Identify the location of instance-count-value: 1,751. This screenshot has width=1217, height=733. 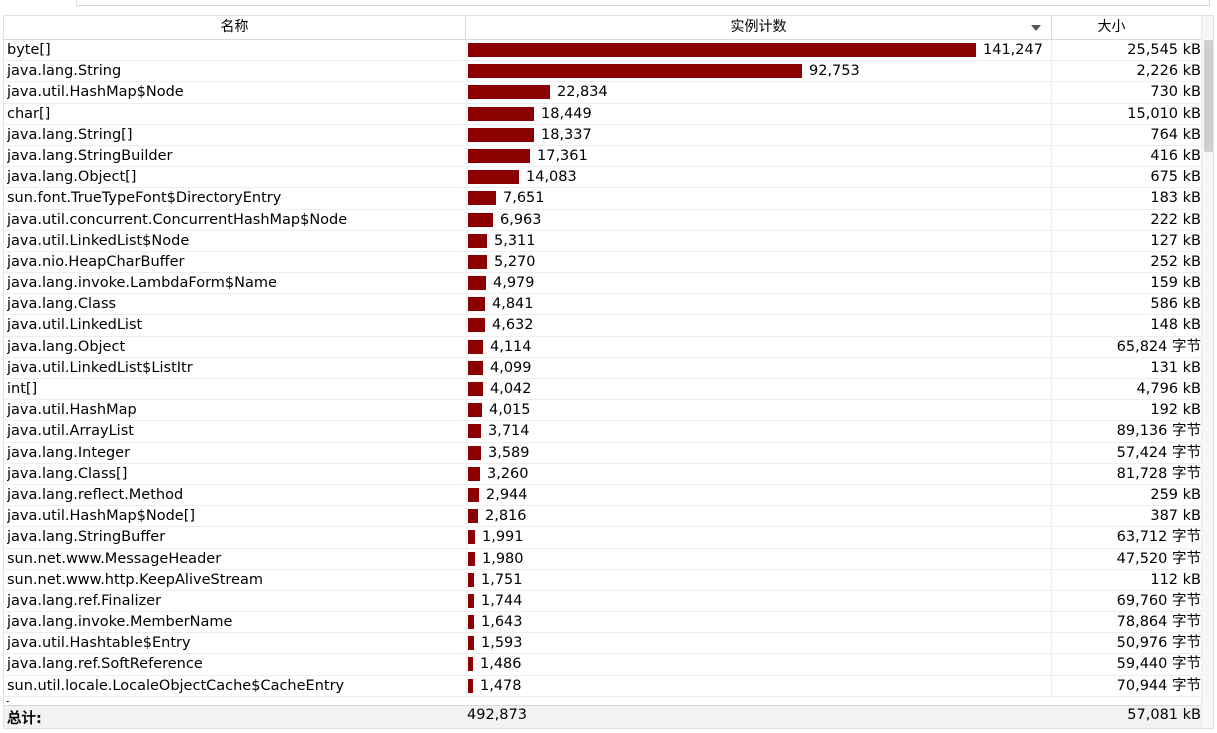
(502, 579).